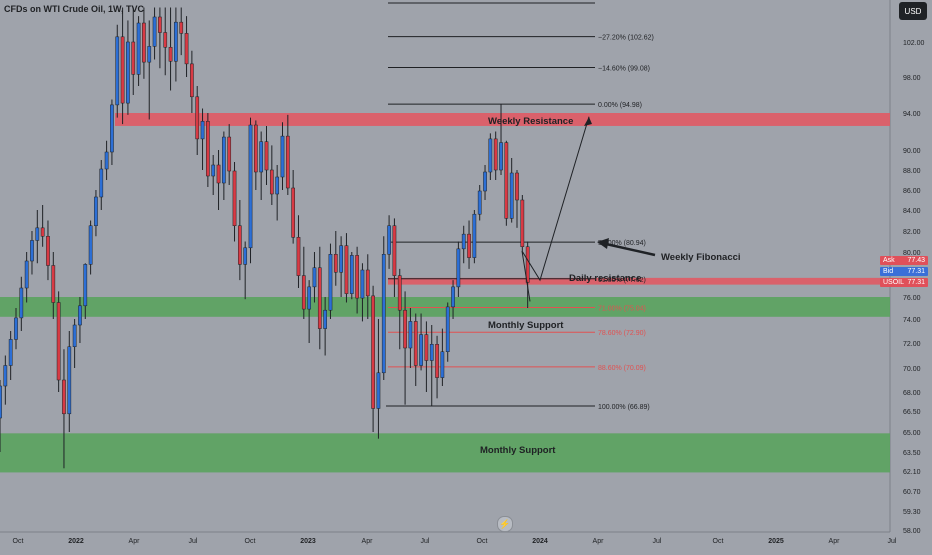 Image resolution: width=932 pixels, height=555 pixels. I want to click on fib-pointer-arrow, so click(630, 249).